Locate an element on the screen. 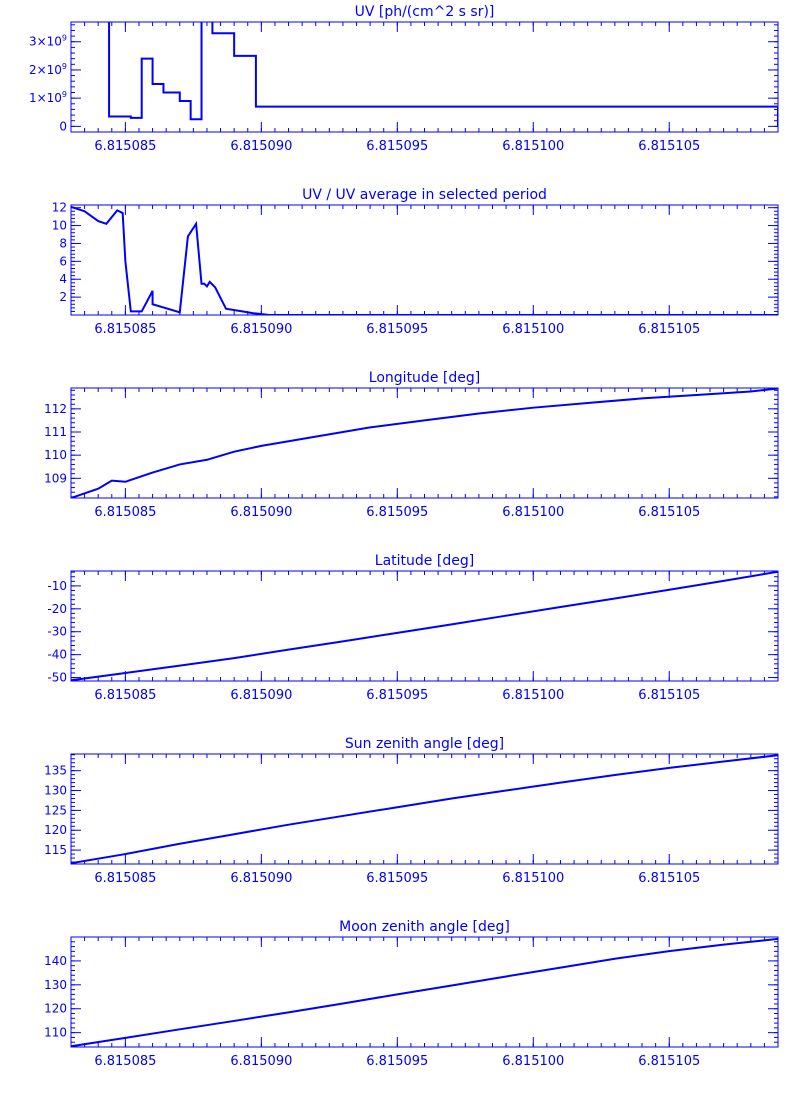 Image resolution: width=800 pixels, height=1100 pixels. chart-title: Sun zenith angle [deg] is located at coordinates (424, 744).